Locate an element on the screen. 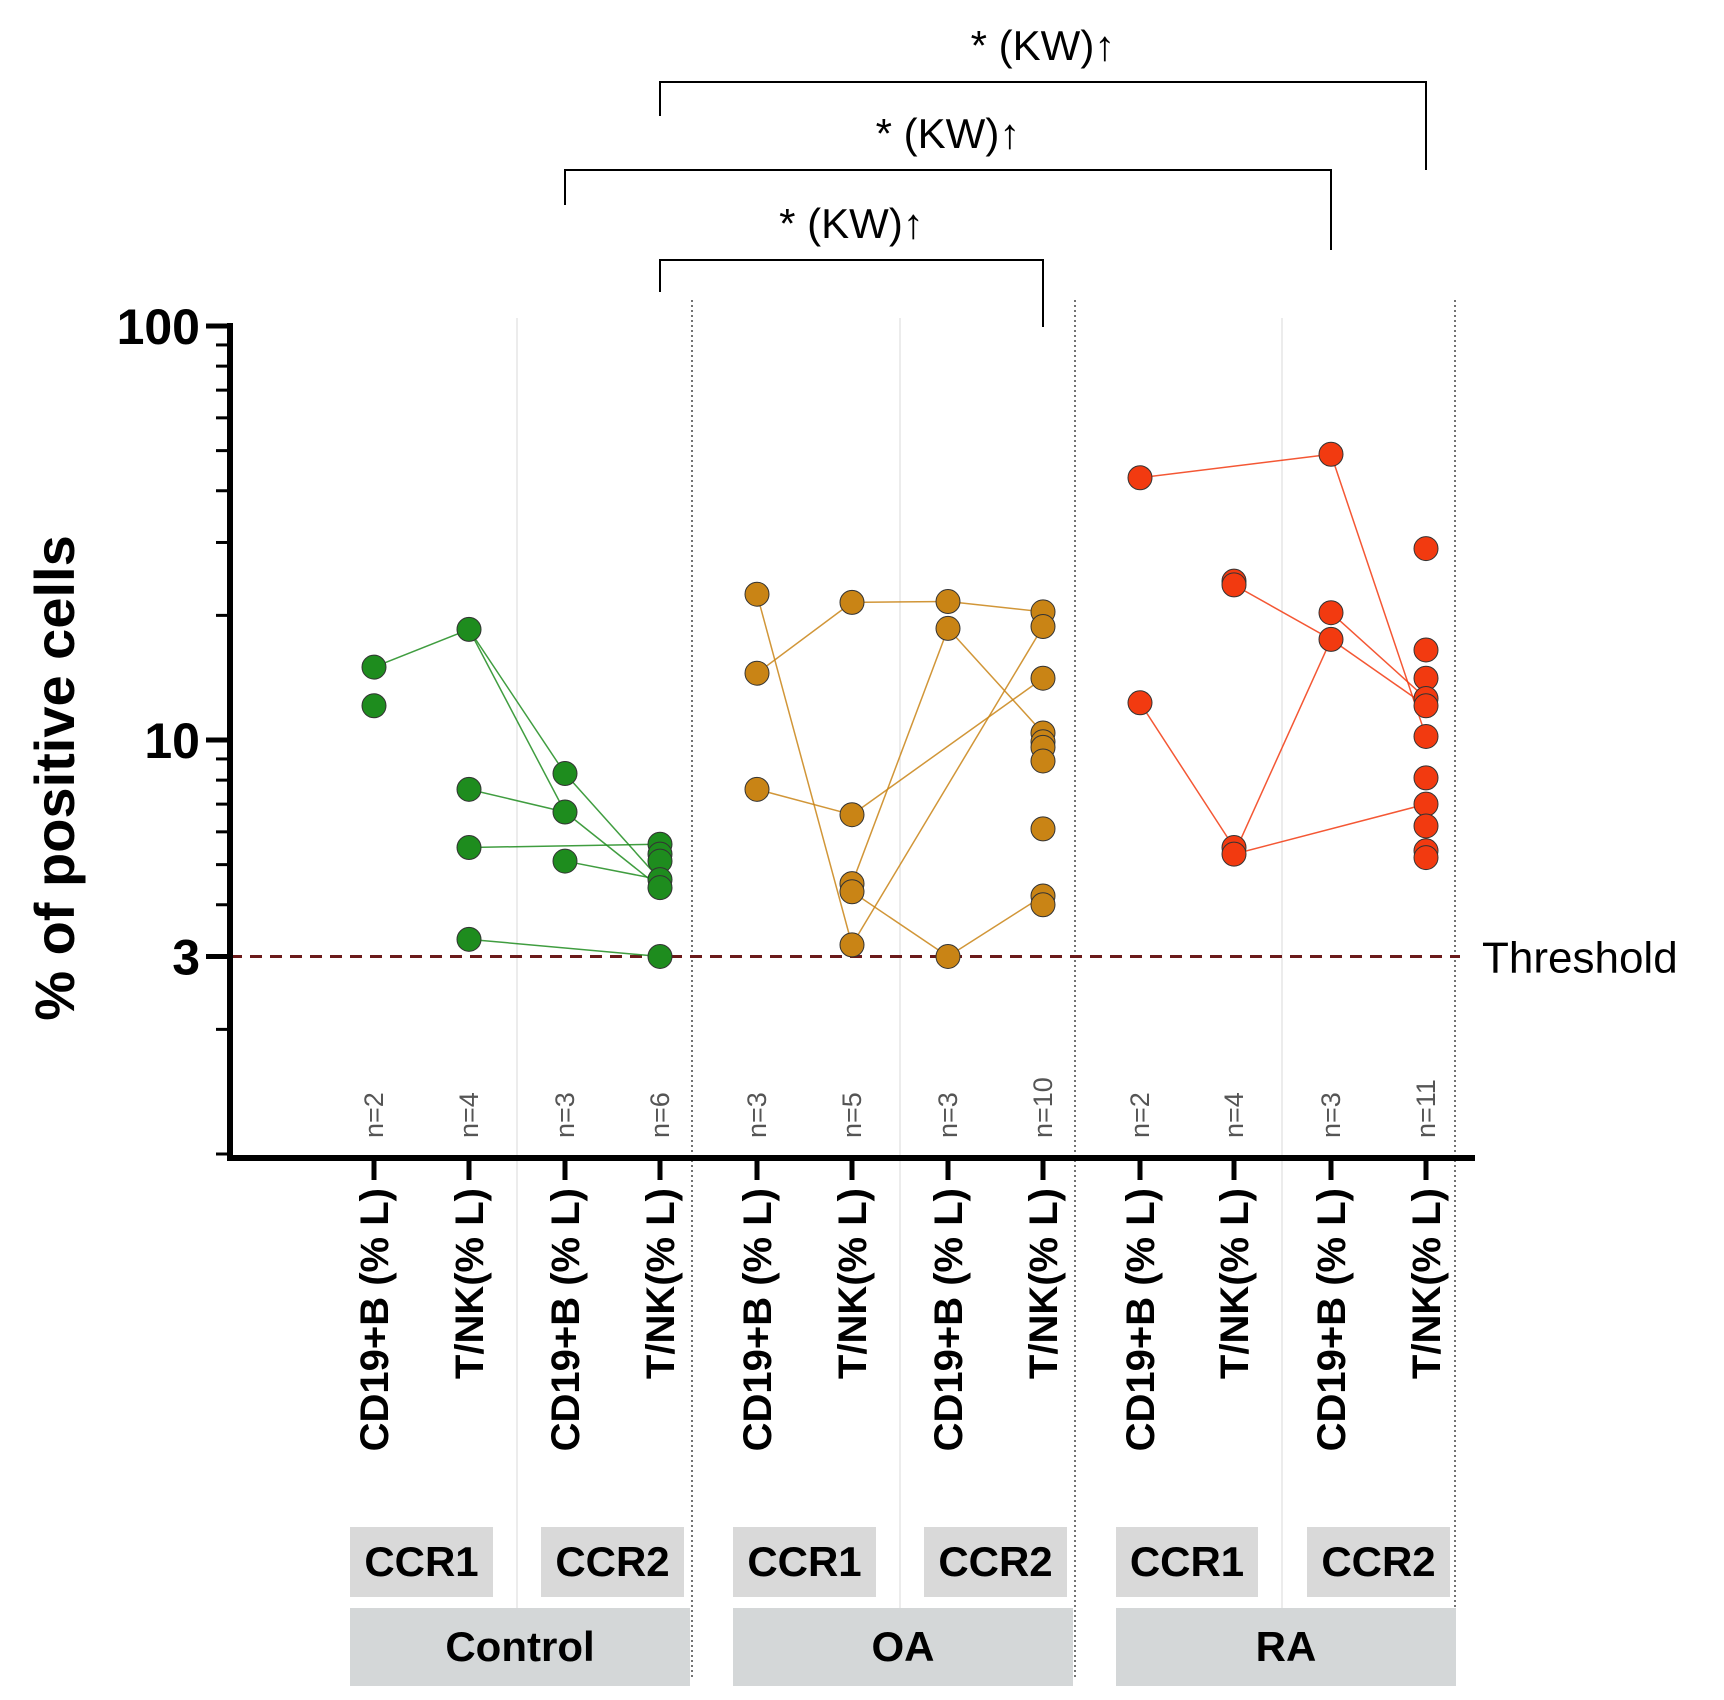 Image resolution: width=1724 pixels, height=1700 pixels. sample-size-label: n=11 is located at coordinates (1426, 1108).